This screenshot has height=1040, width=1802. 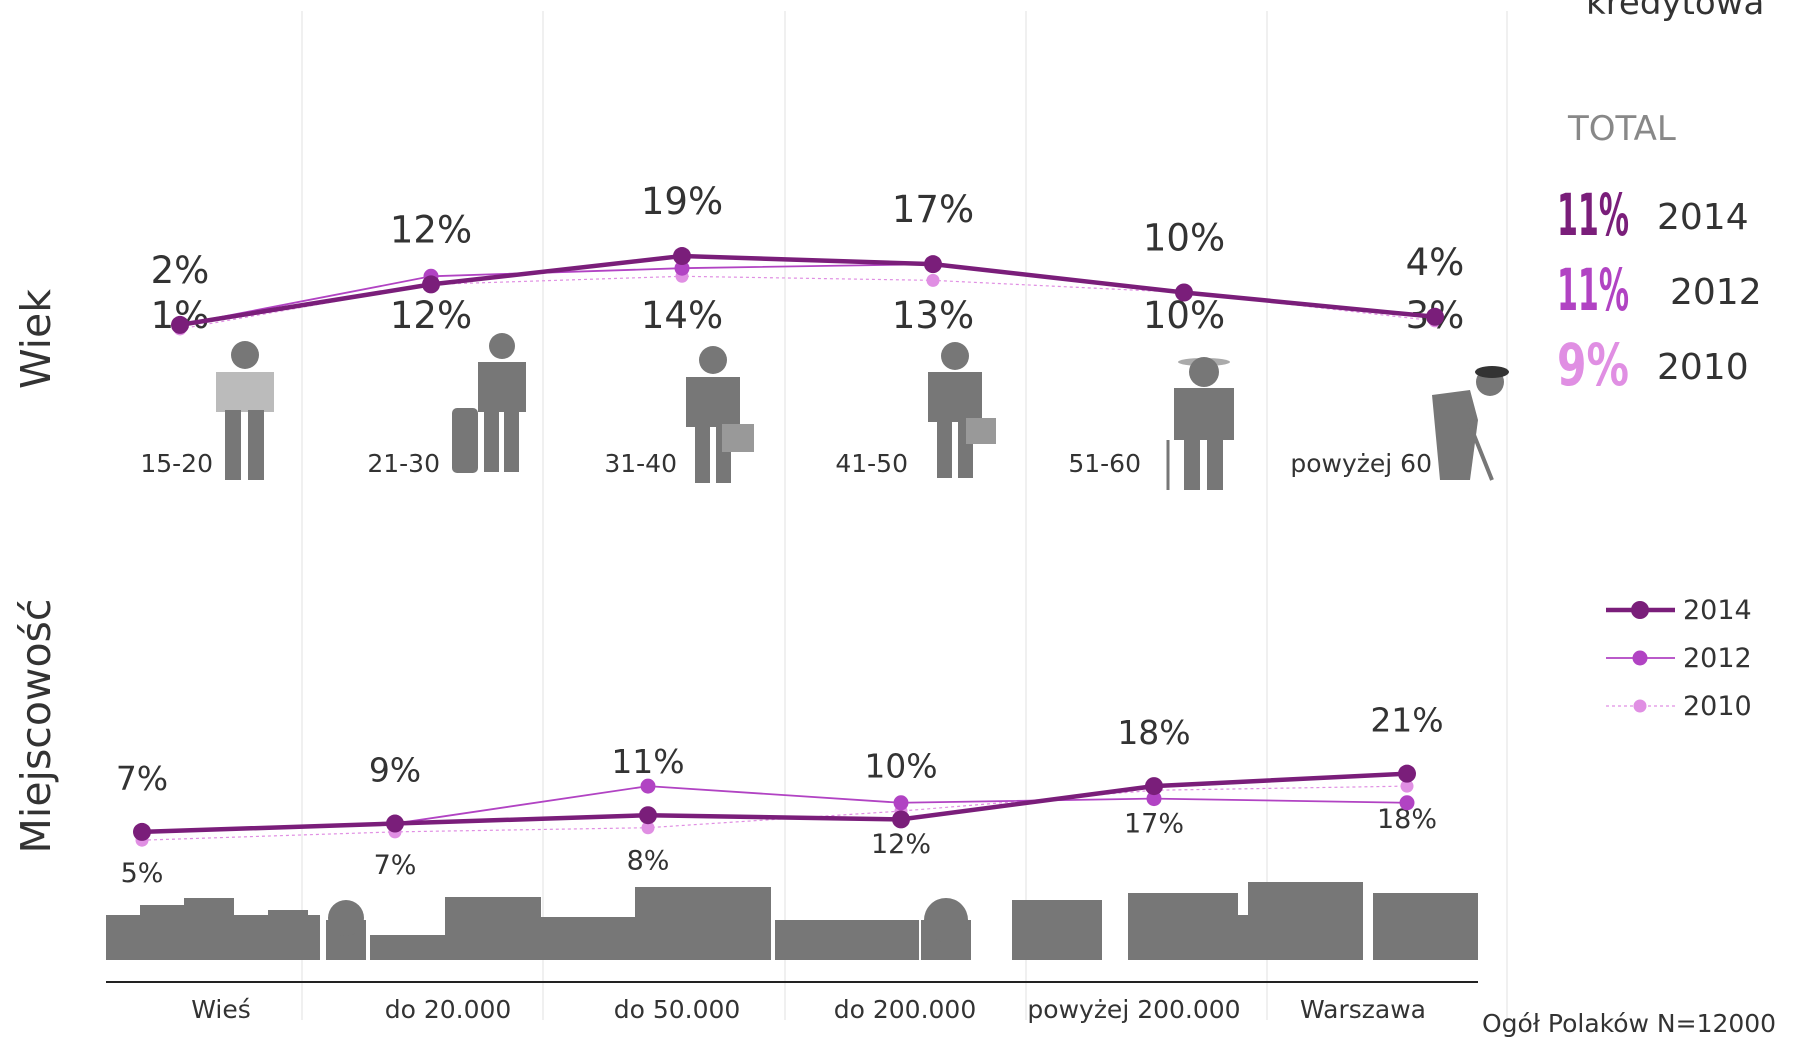 I want to click on data-label: 19%, so click(x=682, y=201).